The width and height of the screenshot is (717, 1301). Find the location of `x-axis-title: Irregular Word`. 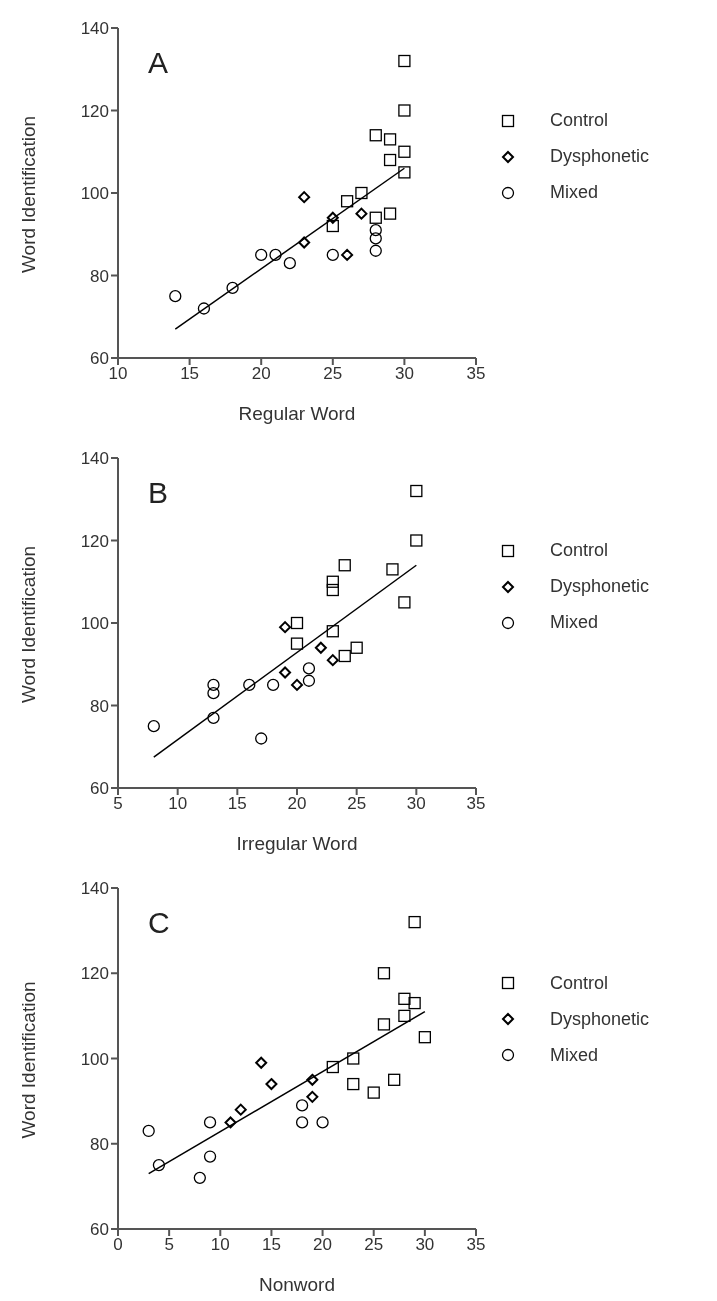

x-axis-title: Irregular Word is located at coordinates (297, 843).